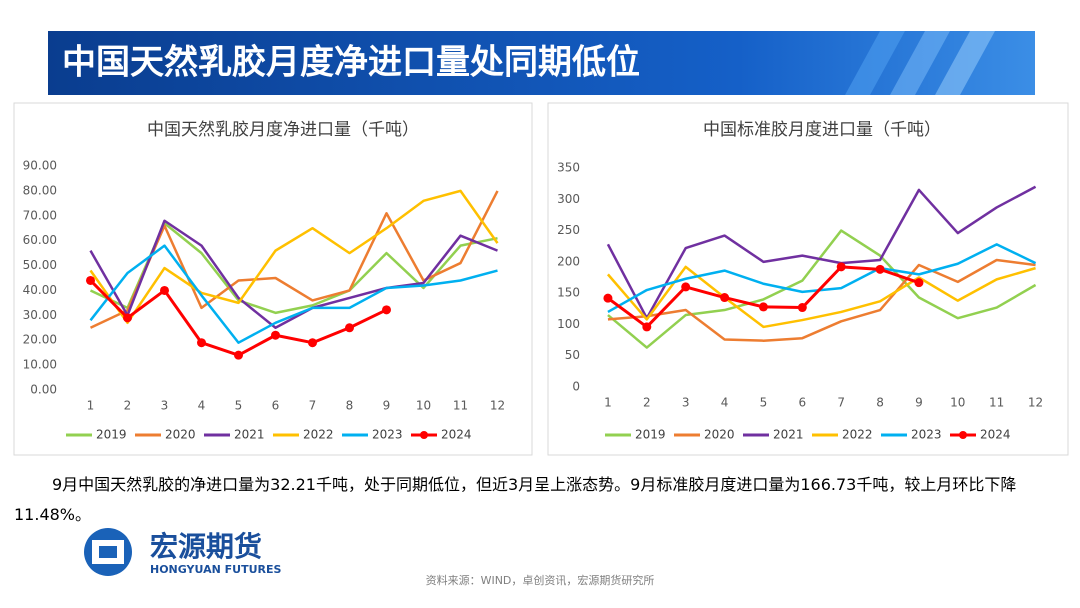 The height and width of the screenshot is (608, 1080). What do you see at coordinates (283, 130) in the screenshot?
I see `chart-title: 中国天然乳胶月度净进口量（千吨）` at bounding box center [283, 130].